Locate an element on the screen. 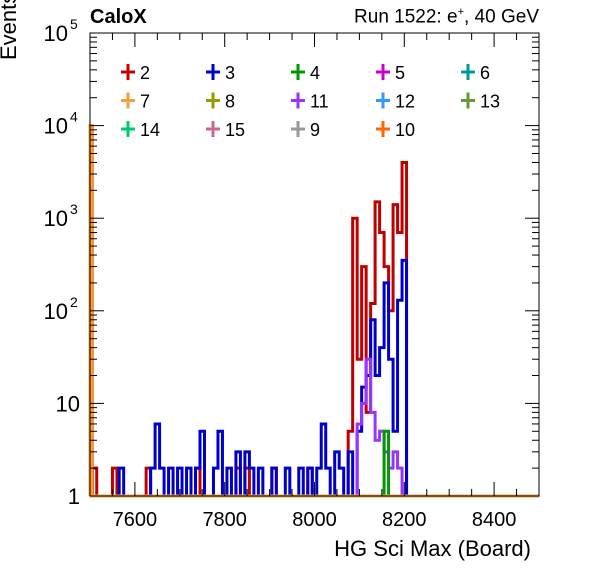 Image resolution: width=596 pixels, height=572 pixels. y-tick-exponent: 4 is located at coordinates (74, 117).